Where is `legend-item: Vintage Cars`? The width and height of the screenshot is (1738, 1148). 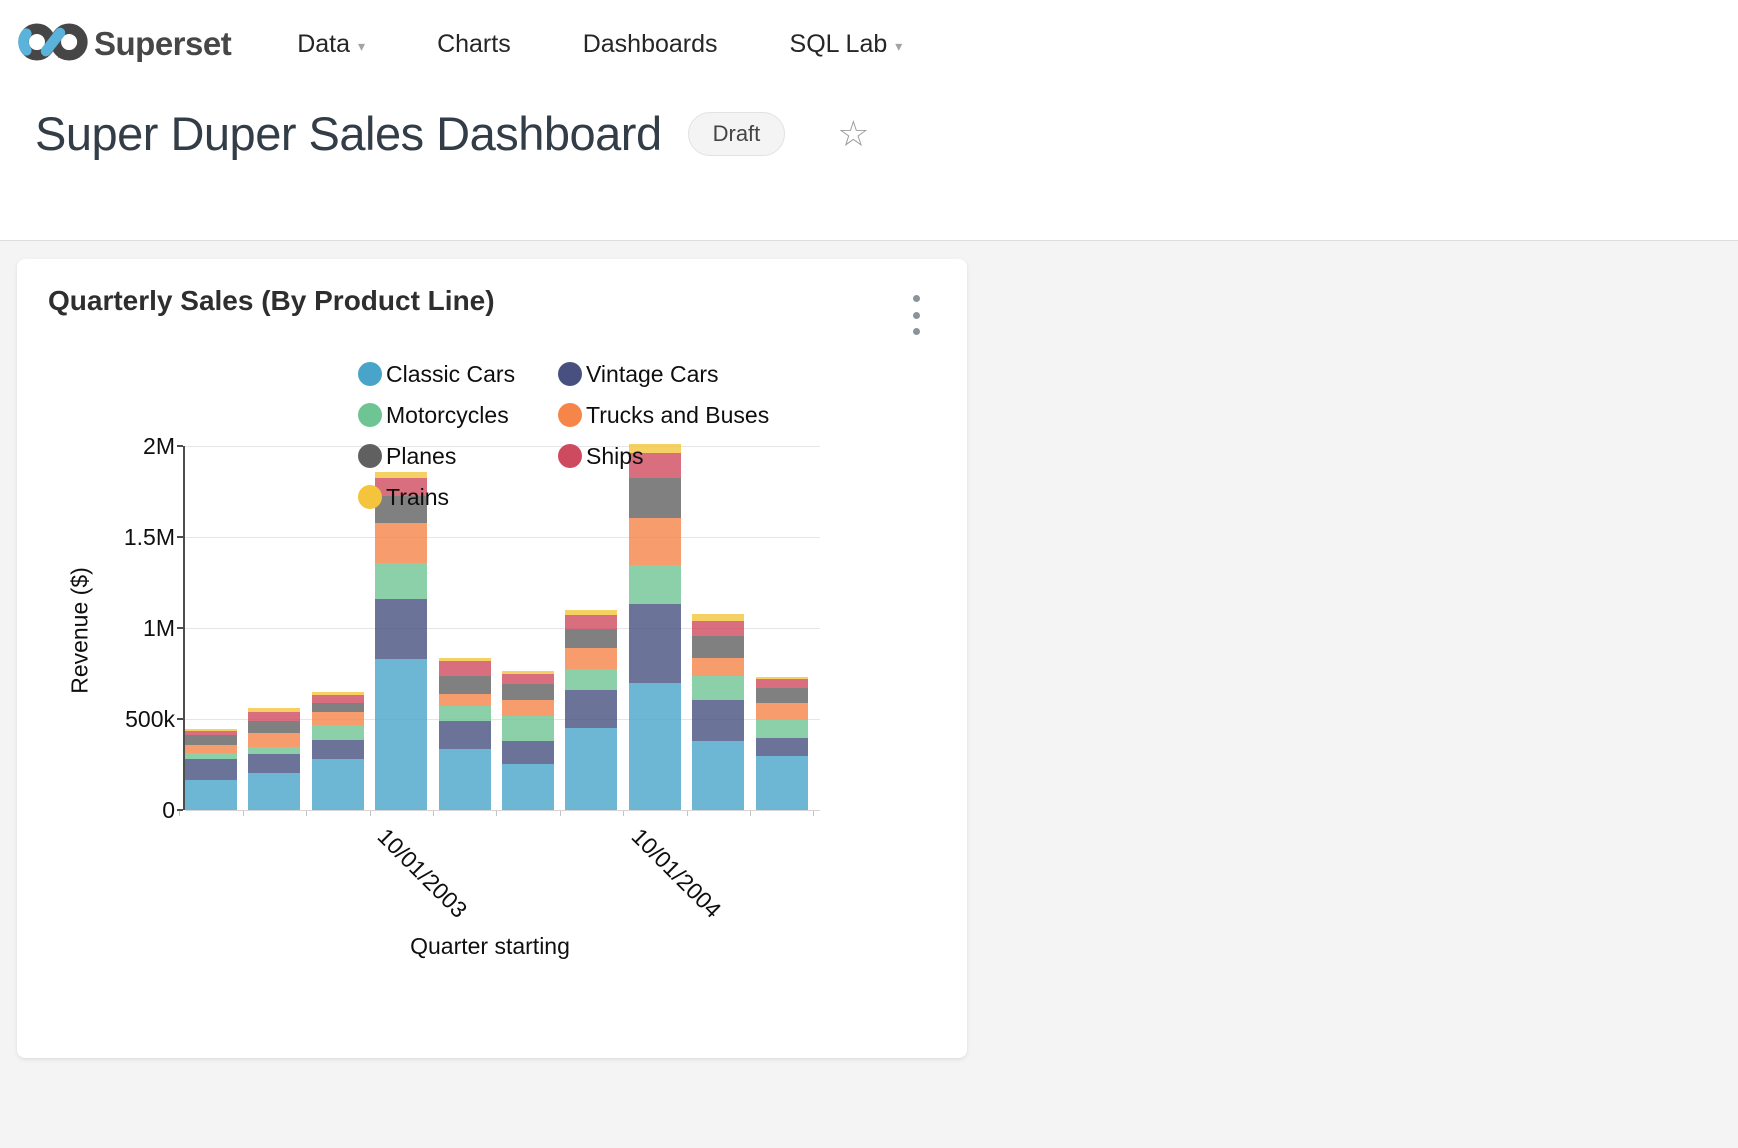
legend-item: Vintage Cars is located at coordinates (688, 374).